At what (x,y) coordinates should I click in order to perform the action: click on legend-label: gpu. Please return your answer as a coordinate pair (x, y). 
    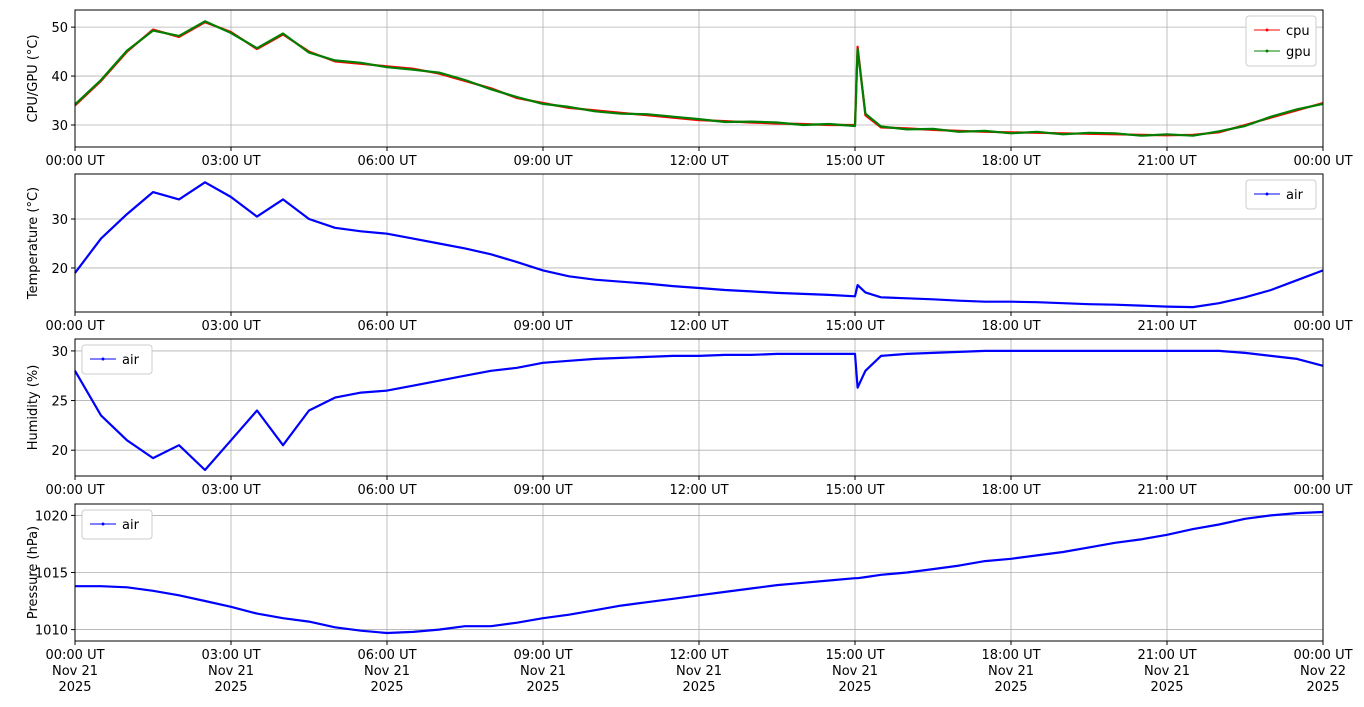
    Looking at the image, I should click on (1298, 52).